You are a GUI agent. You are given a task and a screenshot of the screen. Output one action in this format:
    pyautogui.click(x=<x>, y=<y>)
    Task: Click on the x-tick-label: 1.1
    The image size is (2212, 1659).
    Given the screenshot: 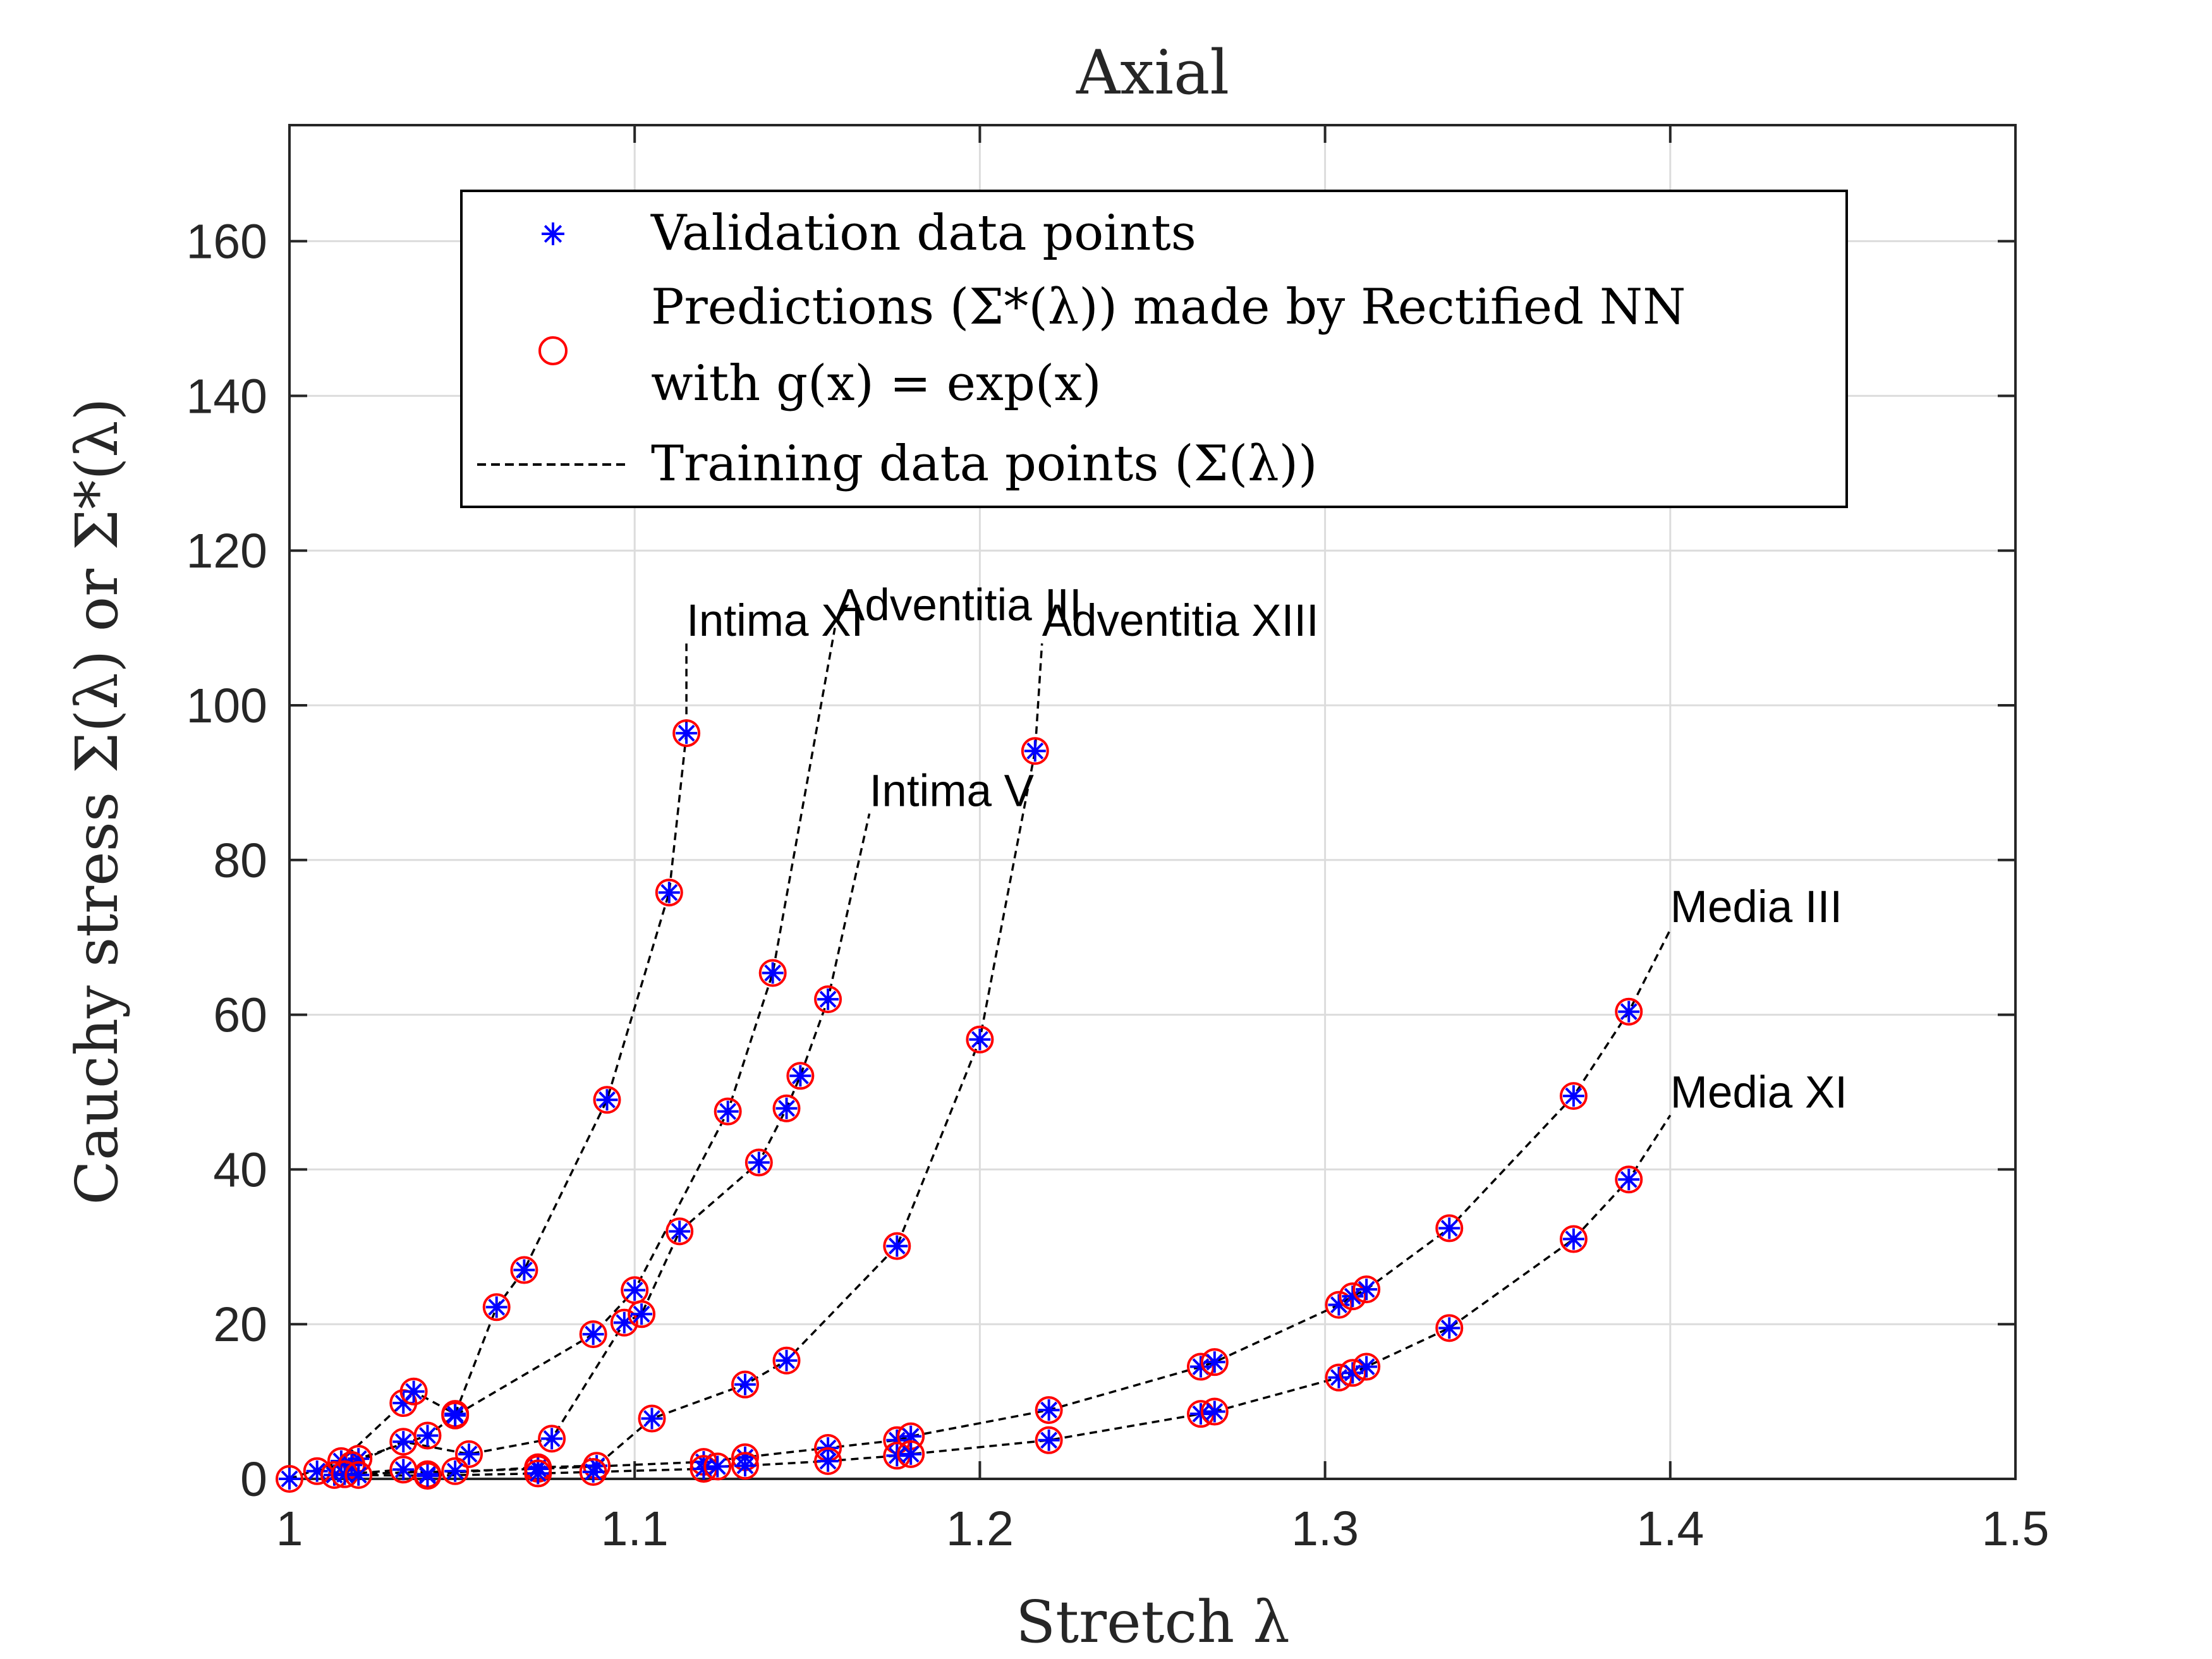 What is the action you would take?
    pyautogui.click(x=635, y=1529)
    